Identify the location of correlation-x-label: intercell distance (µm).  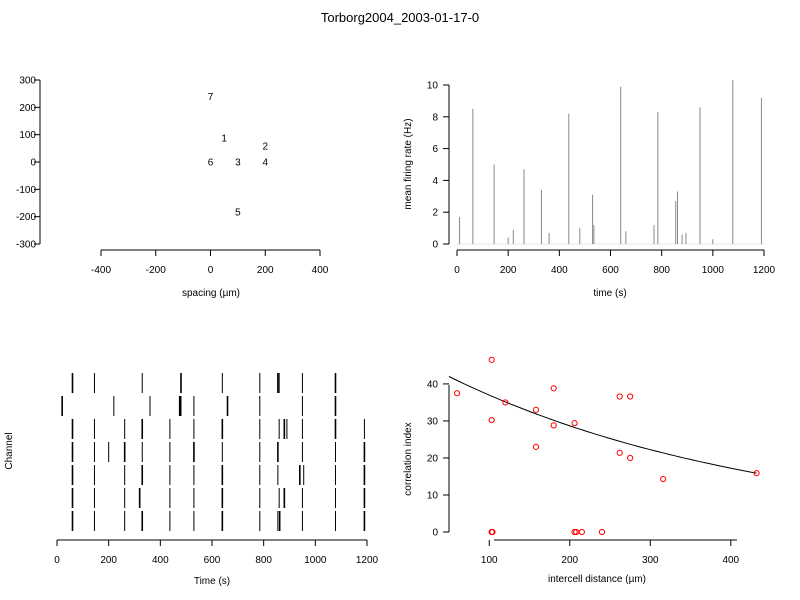
(597, 579).